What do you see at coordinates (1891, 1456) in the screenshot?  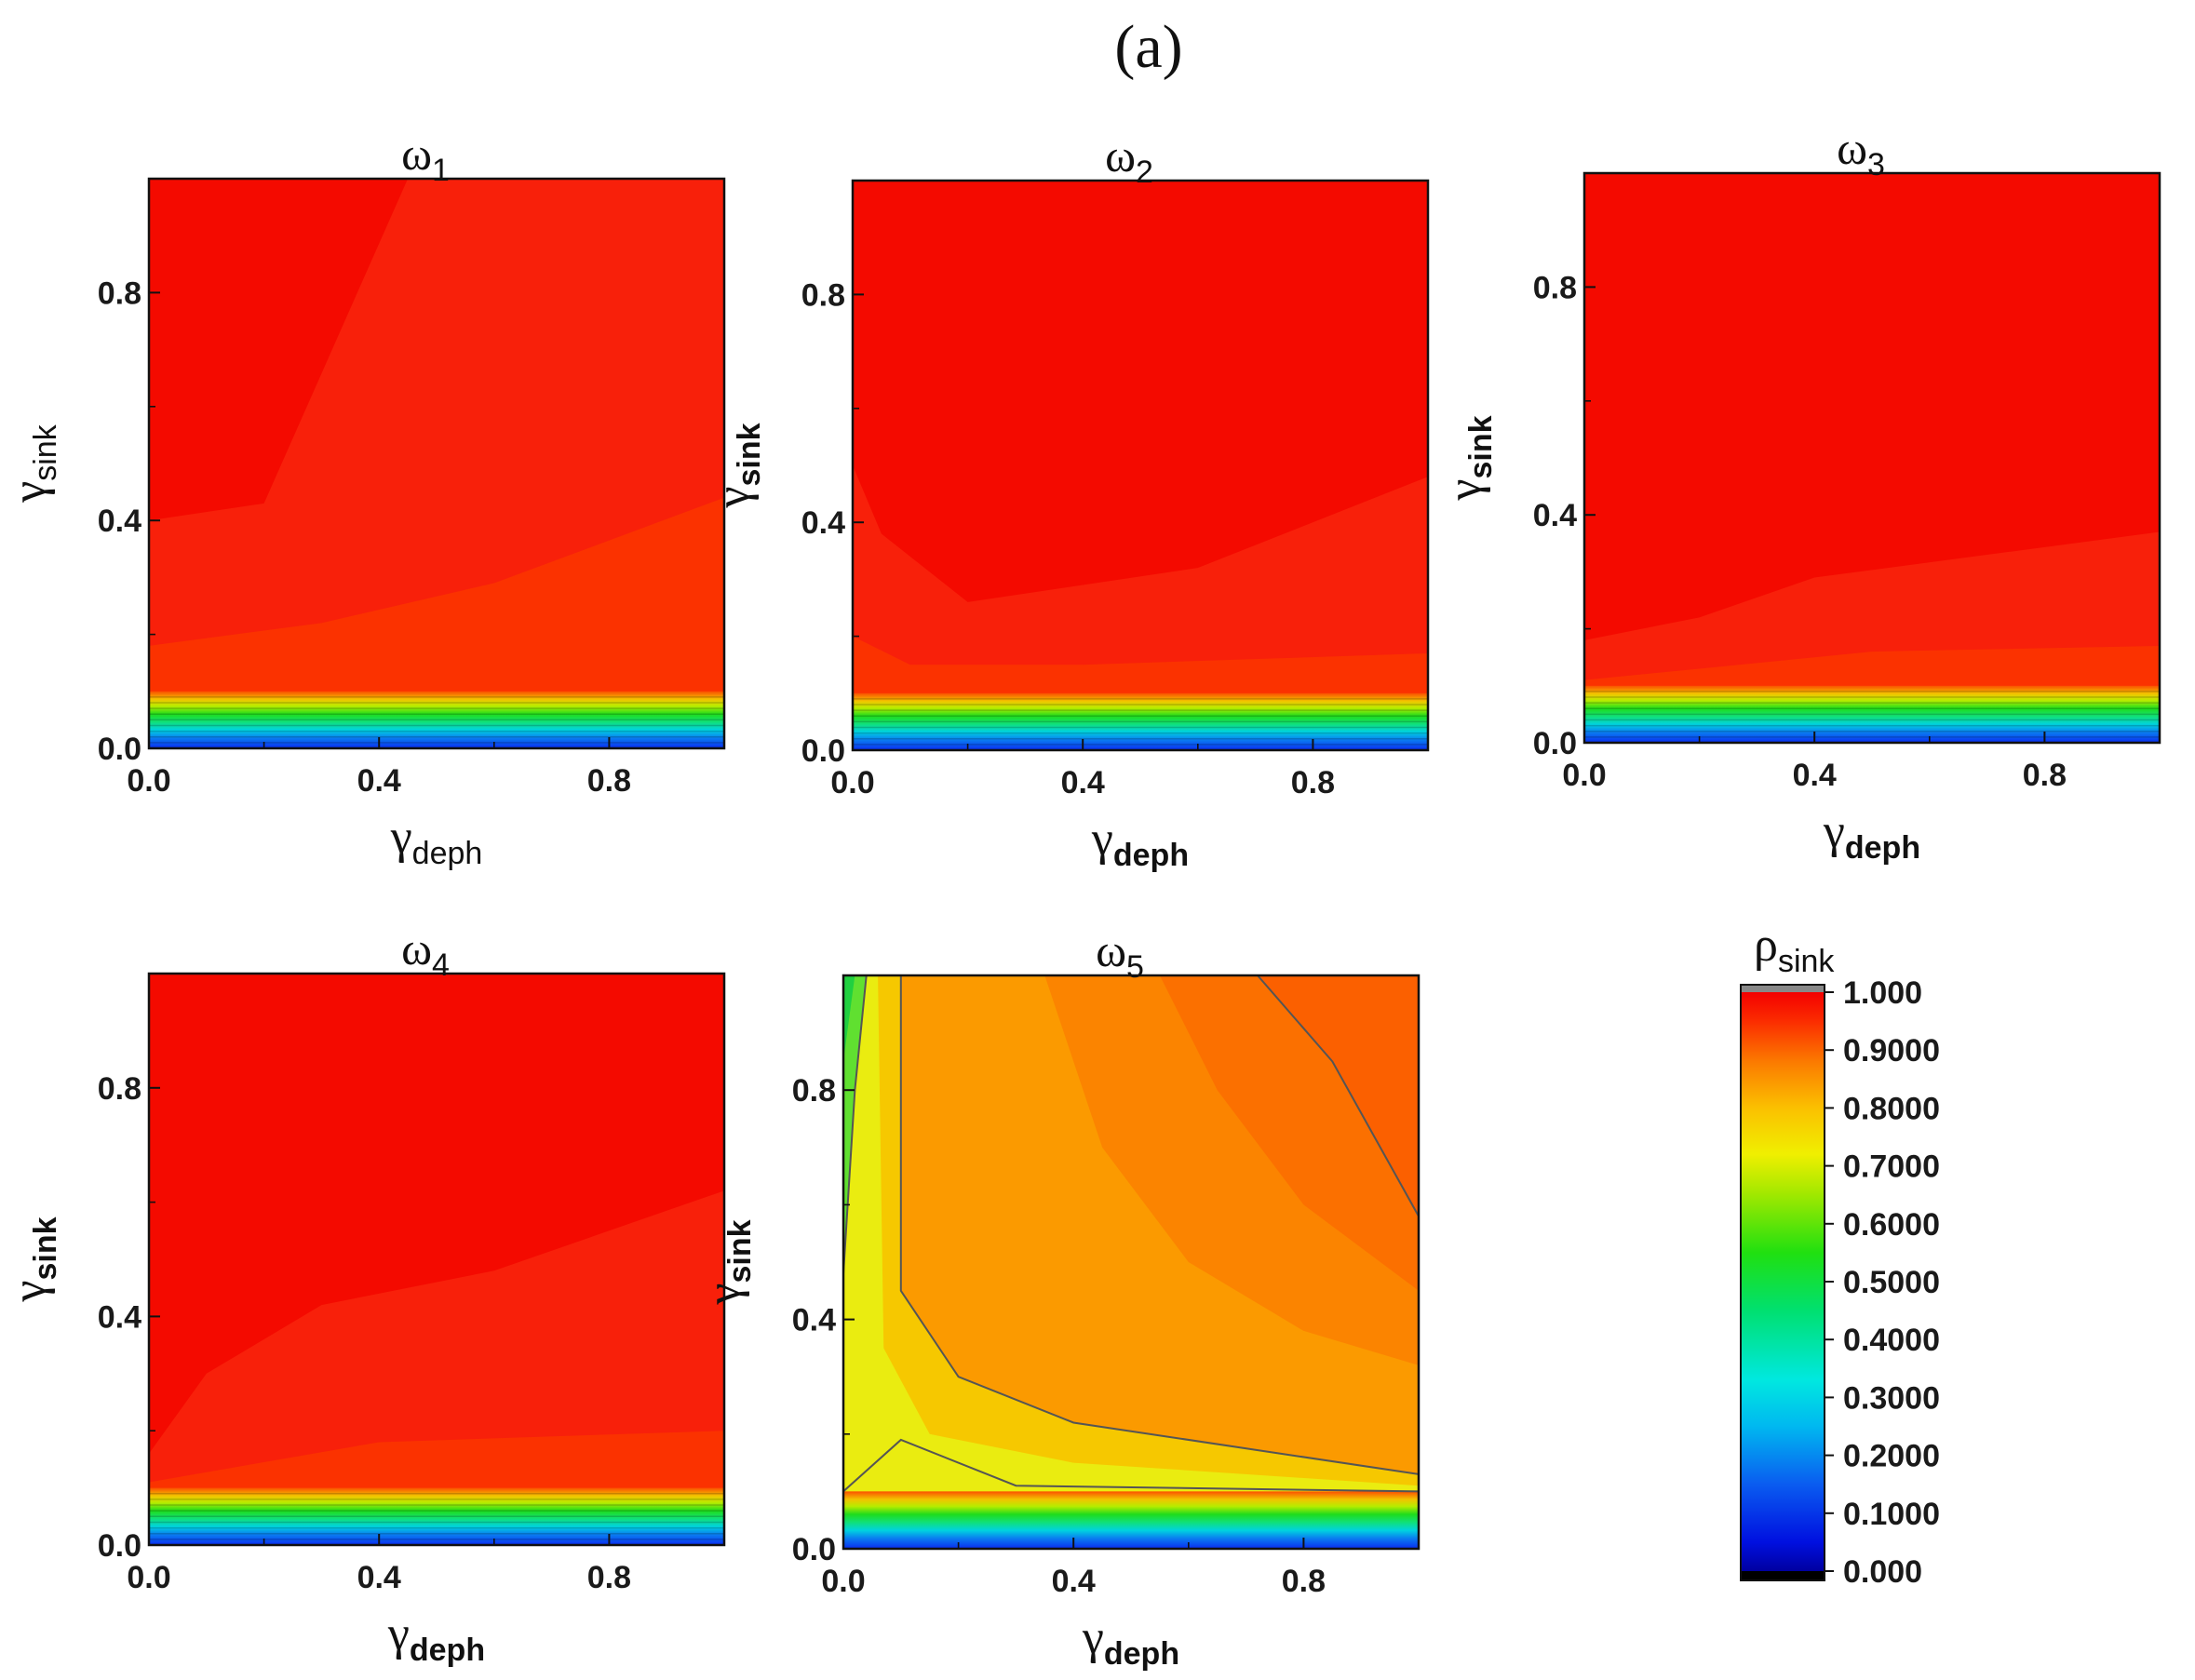 I see `colorbar-tick-label: 0.2000` at bounding box center [1891, 1456].